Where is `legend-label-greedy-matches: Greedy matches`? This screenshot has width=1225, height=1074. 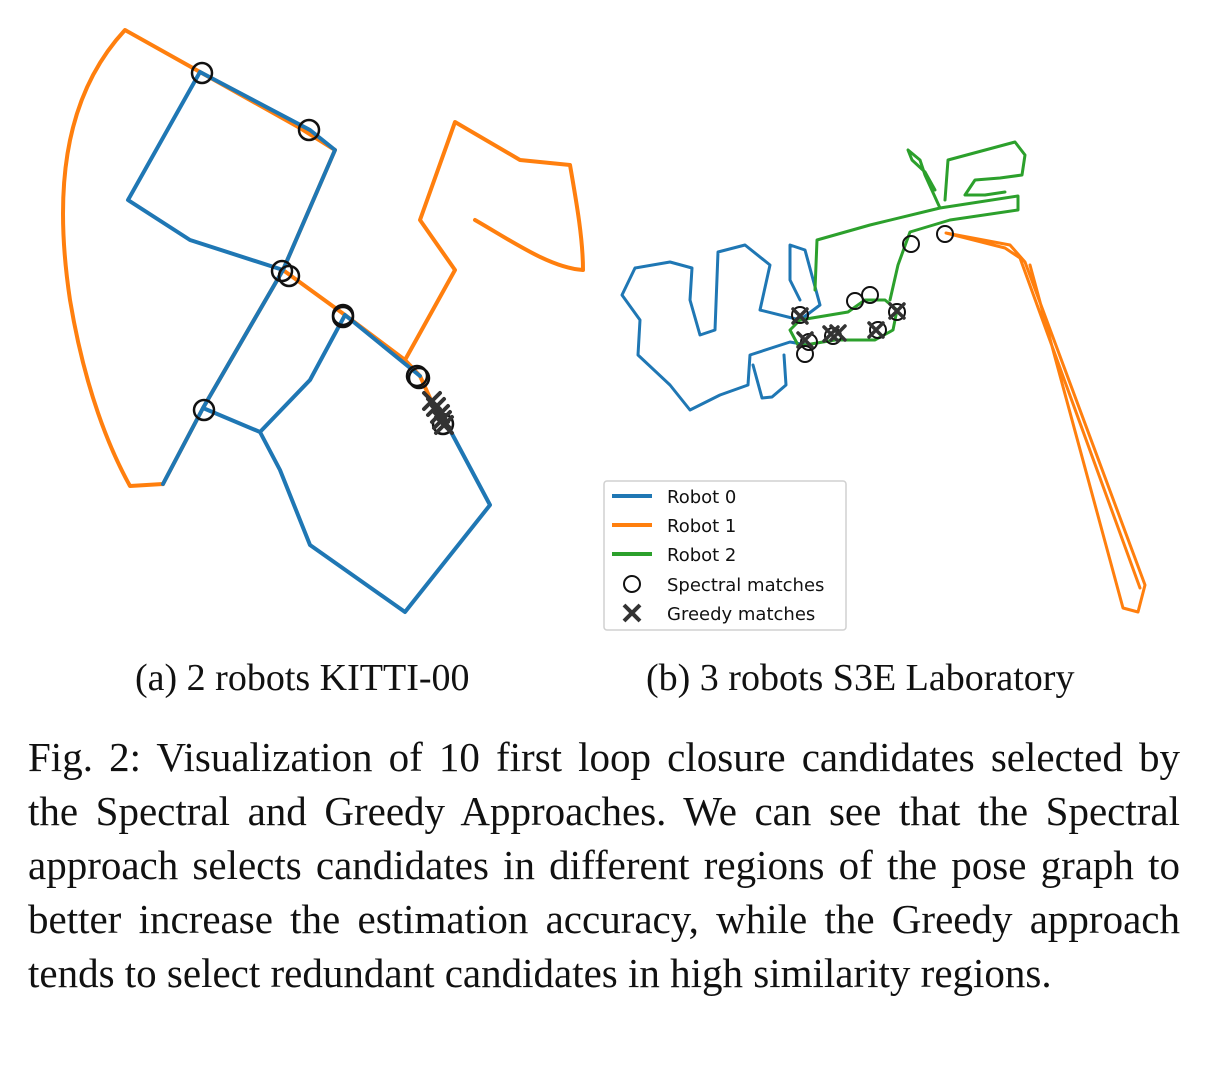 legend-label-greedy-matches: Greedy matches is located at coordinates (741, 614).